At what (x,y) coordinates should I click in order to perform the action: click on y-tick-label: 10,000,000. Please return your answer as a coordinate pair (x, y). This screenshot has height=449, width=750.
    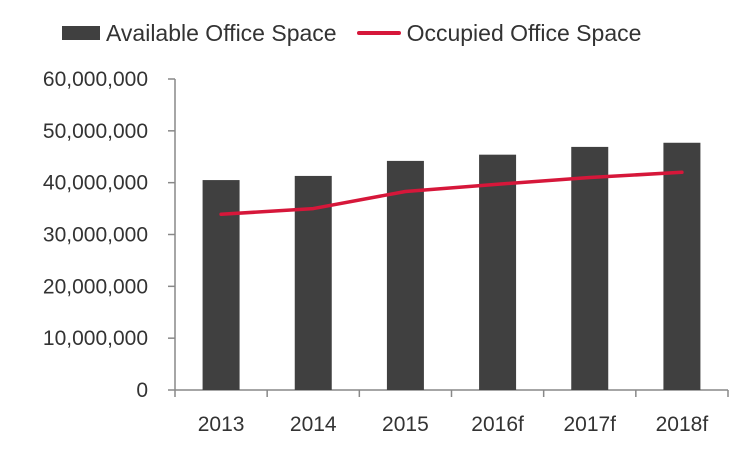
    Looking at the image, I should click on (95, 338).